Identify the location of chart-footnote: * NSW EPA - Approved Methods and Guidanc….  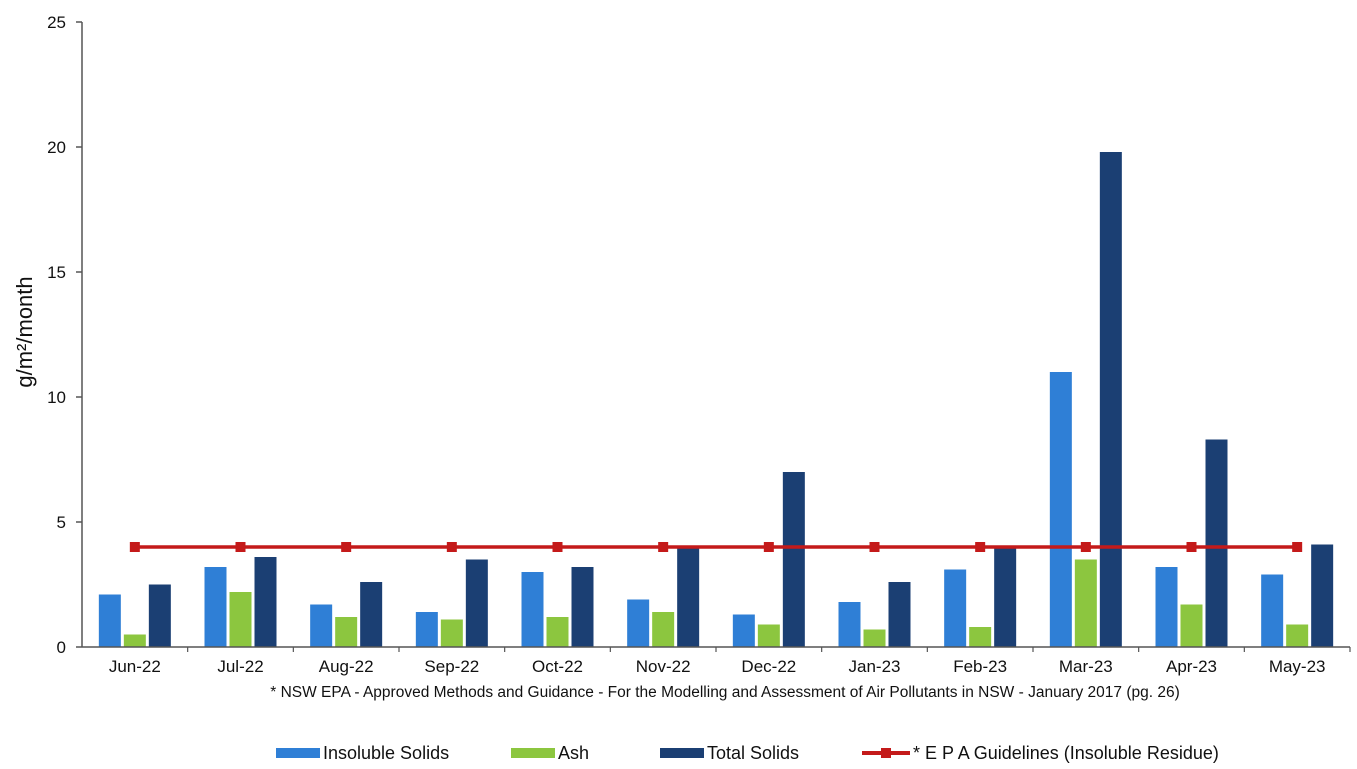
(725, 692).